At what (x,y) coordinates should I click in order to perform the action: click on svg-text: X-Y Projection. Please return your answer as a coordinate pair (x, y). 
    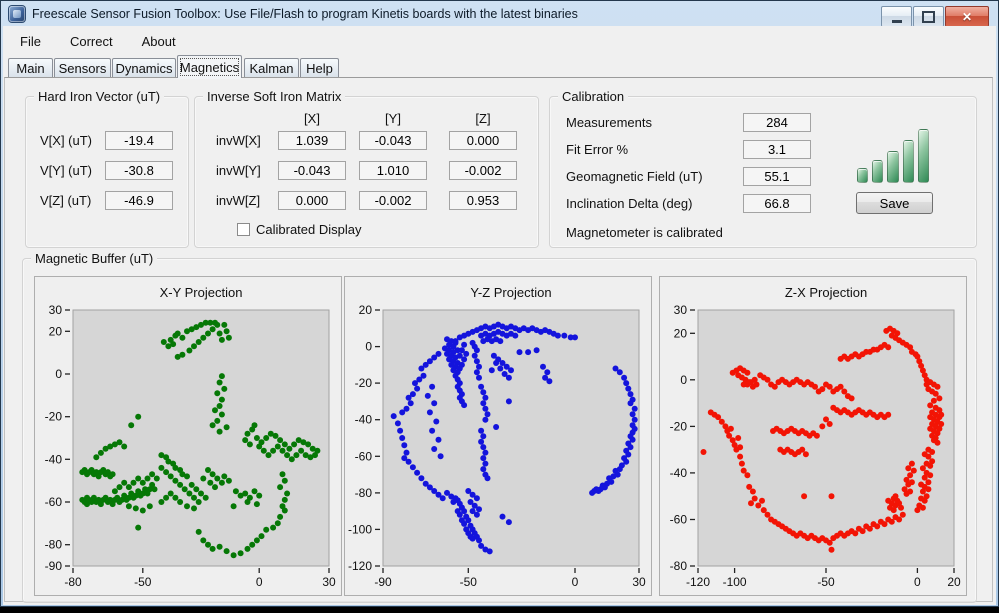
    Looking at the image, I should click on (201, 292).